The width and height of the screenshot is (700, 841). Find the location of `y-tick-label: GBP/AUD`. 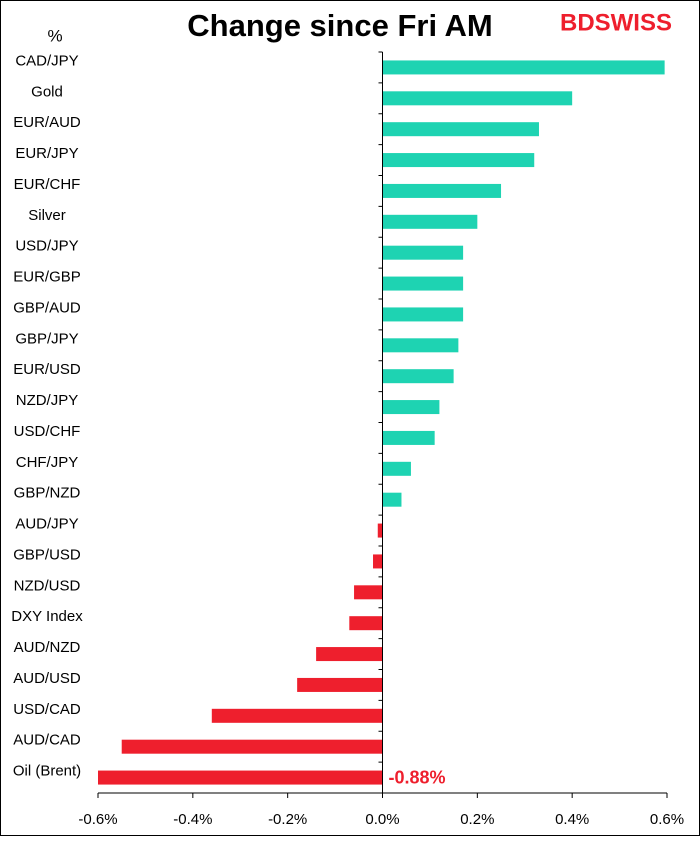

y-tick-label: GBP/AUD is located at coordinates (47, 307).